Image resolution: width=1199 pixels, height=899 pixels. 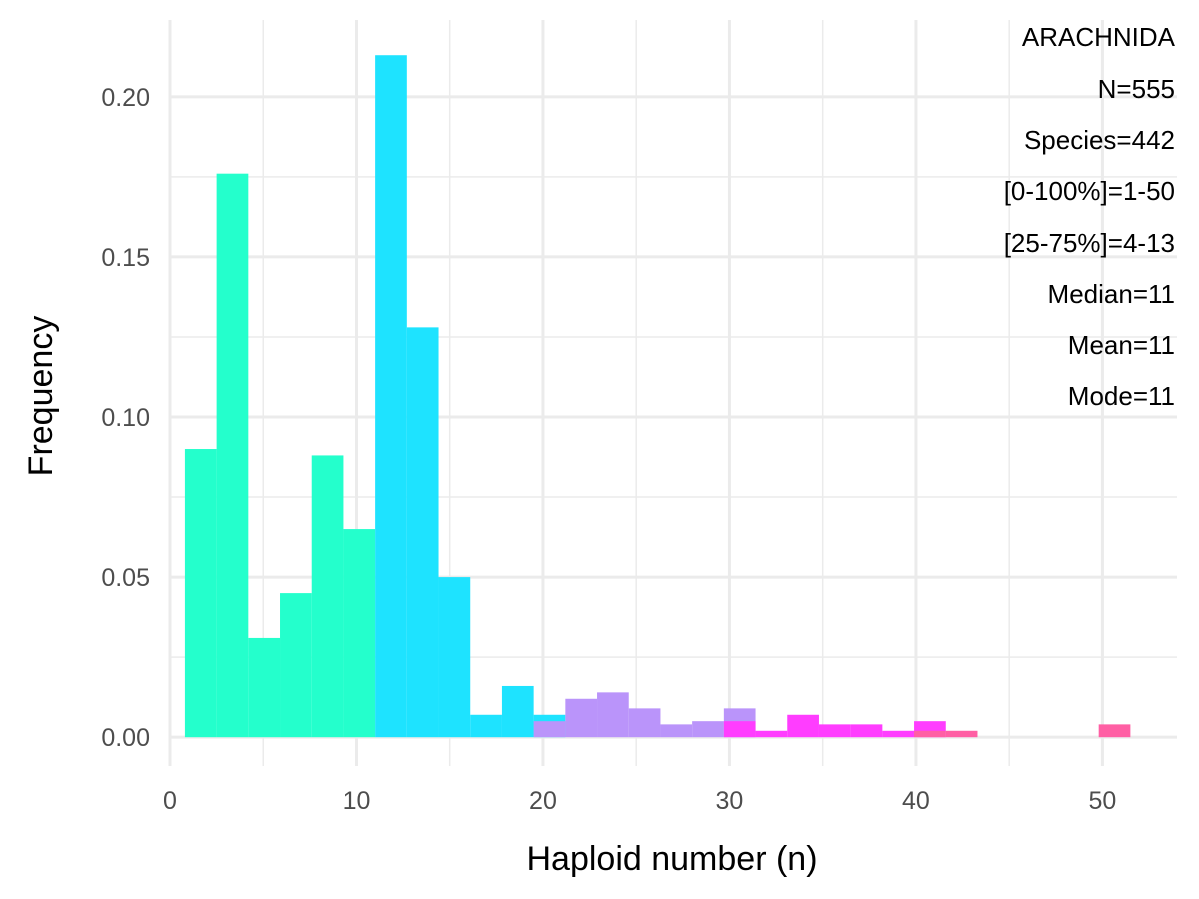 What do you see at coordinates (357, 801) in the screenshot?
I see `x-tick-label: 10` at bounding box center [357, 801].